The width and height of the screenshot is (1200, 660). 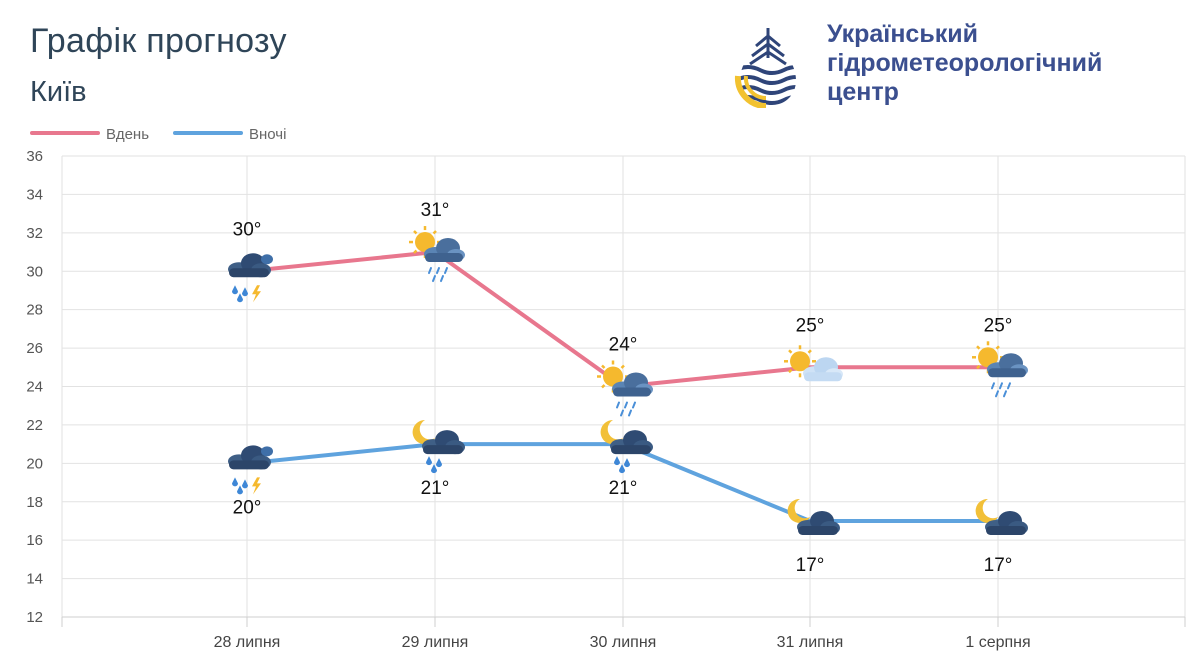 What do you see at coordinates (34, 233) in the screenshot?
I see `y-tick-label: 32` at bounding box center [34, 233].